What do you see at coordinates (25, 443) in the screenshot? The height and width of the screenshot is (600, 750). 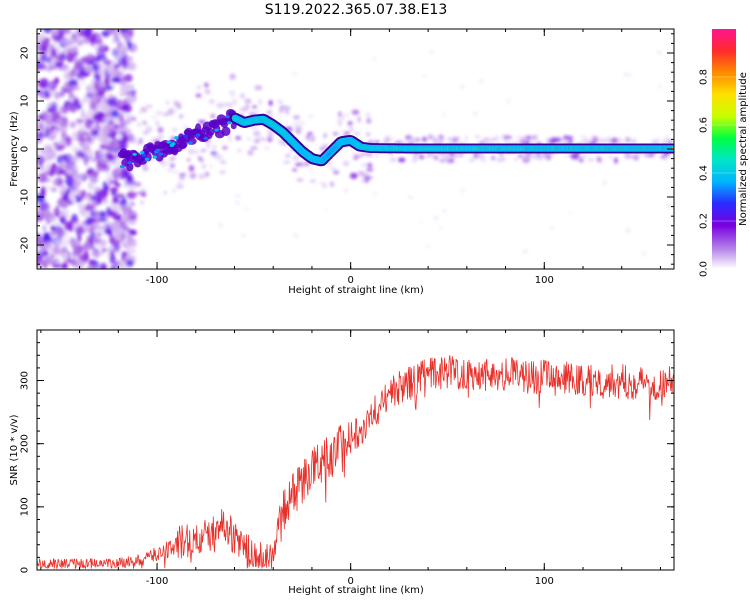 I see `snr-ytick-label: 200` at bounding box center [25, 443].